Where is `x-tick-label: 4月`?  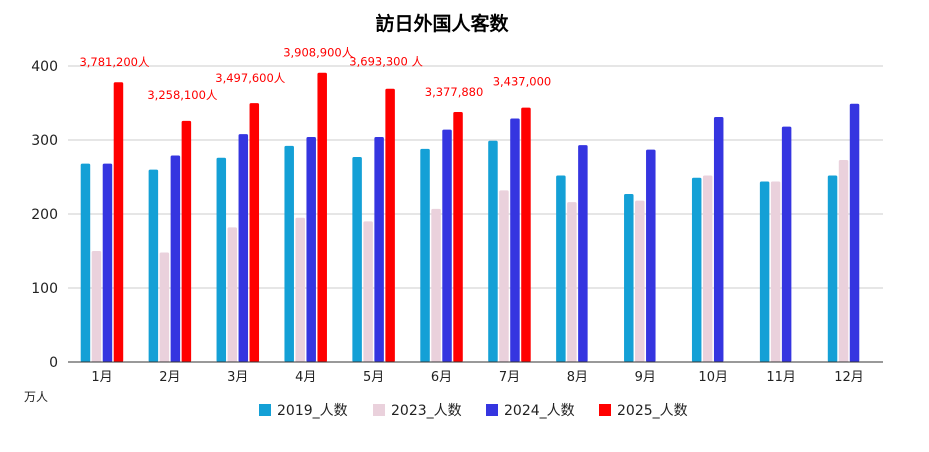
x-tick-label: 4月 is located at coordinates (305, 377).